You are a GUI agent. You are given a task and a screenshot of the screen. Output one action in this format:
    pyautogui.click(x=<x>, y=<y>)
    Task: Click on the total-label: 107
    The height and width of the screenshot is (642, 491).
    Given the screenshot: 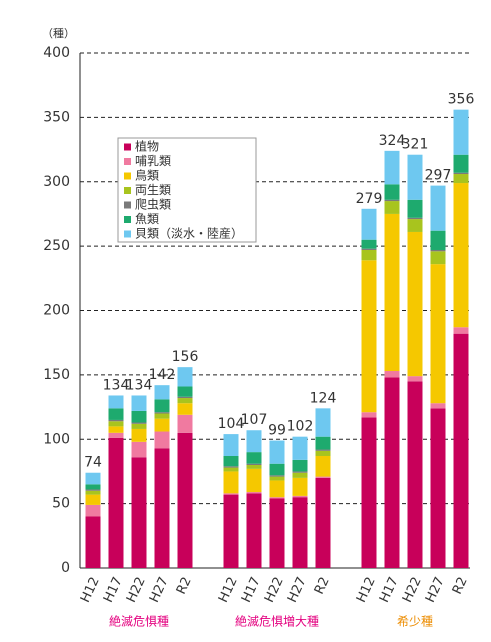 What is the action you would take?
    pyautogui.click(x=254, y=420)
    